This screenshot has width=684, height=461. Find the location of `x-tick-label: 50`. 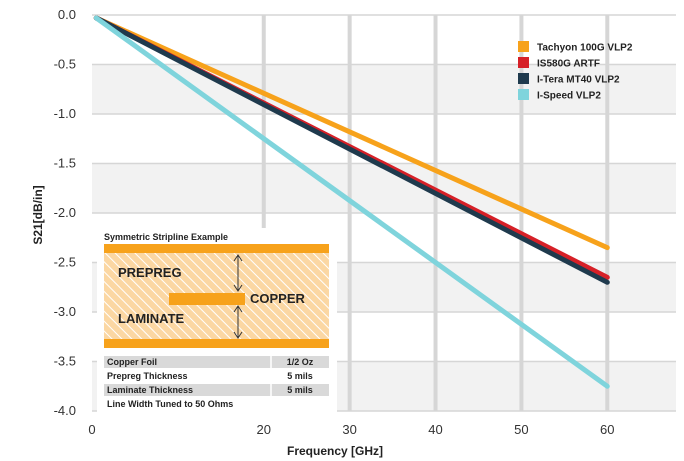

x-tick-label: 50 is located at coordinates (521, 429).